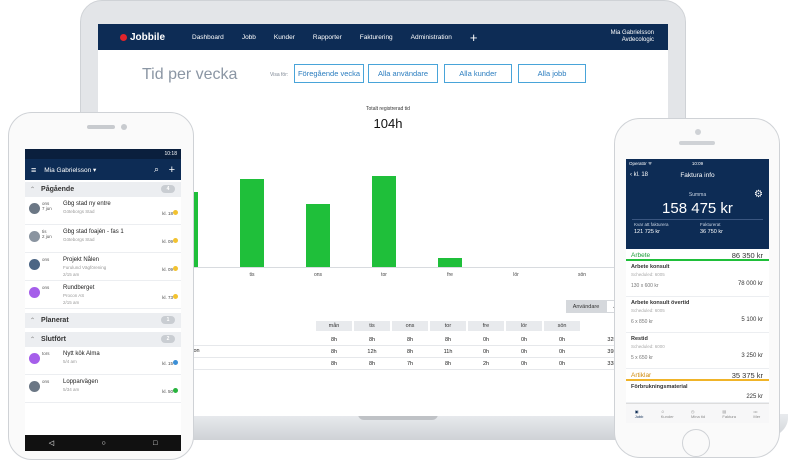 The height and width of the screenshot is (460, 800). What do you see at coordinates (662, 411) in the screenshot?
I see `people-icon: ☺` at bounding box center [662, 411].